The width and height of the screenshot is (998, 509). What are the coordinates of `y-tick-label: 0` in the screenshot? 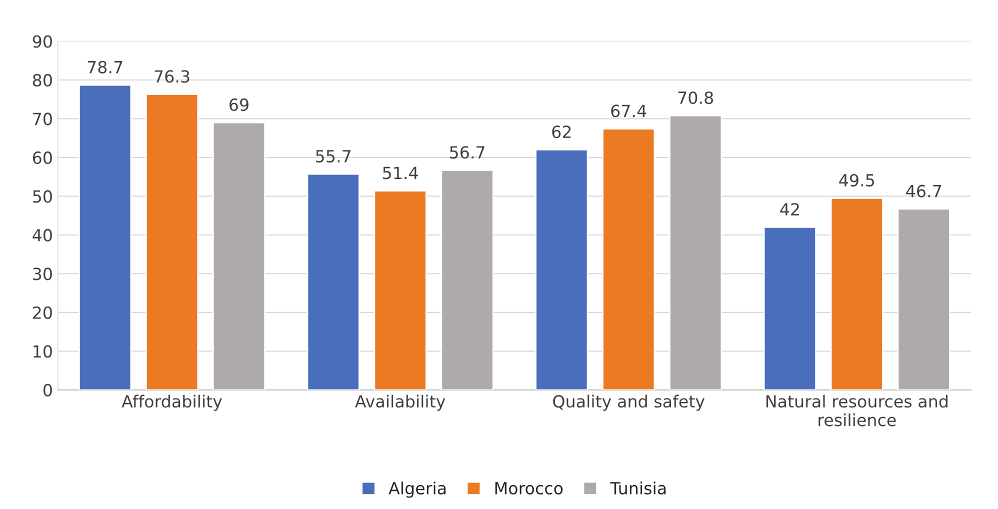 It's located at (48, 390).